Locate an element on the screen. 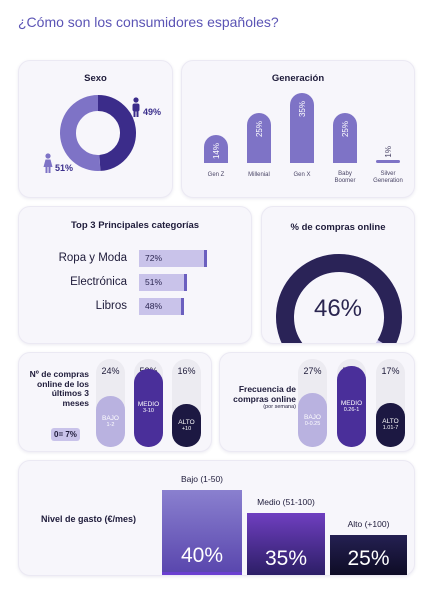  categoria-bar: 48% is located at coordinates (162, 306).